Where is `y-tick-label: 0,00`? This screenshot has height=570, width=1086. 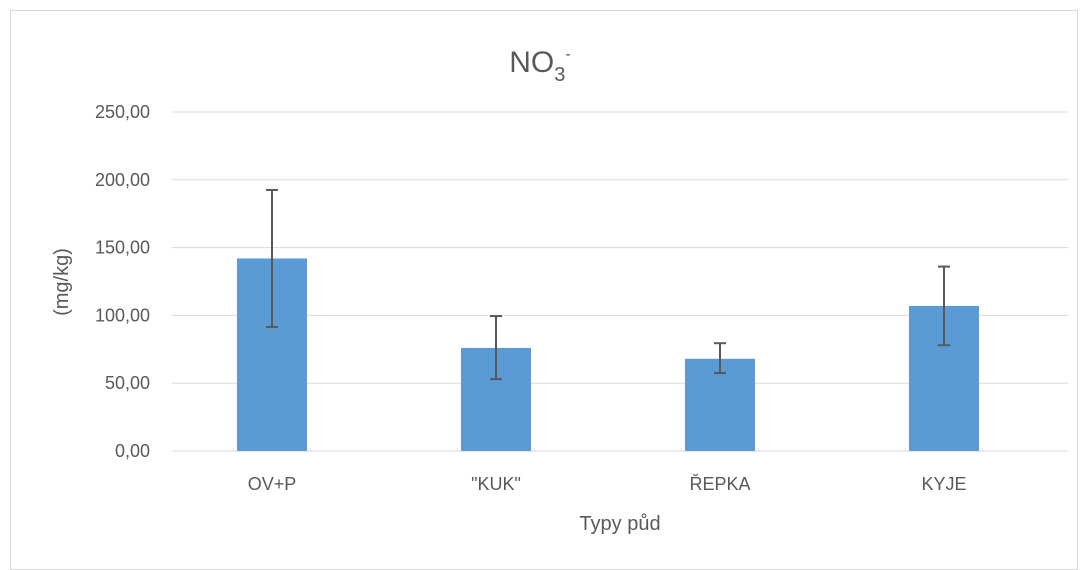 y-tick-label: 0,00 is located at coordinates (132, 451).